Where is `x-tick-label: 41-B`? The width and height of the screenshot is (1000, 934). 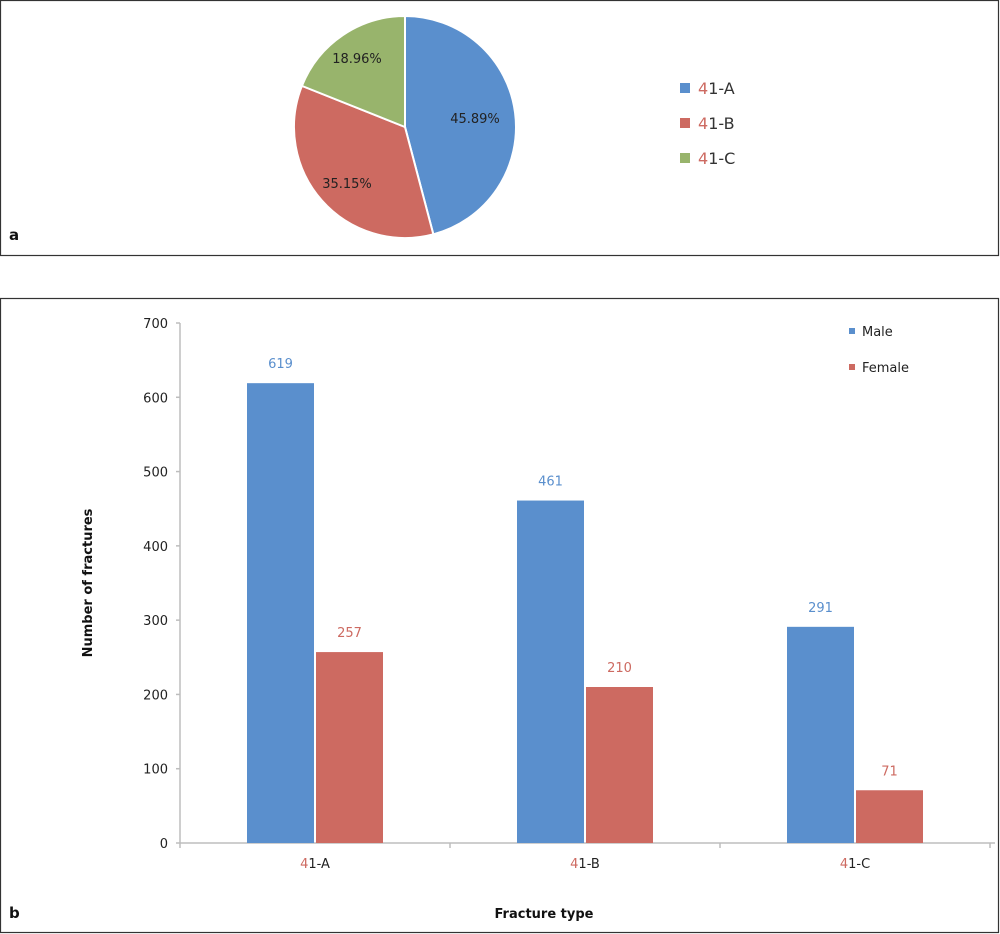
x-tick-label: 41-B is located at coordinates (585, 864).